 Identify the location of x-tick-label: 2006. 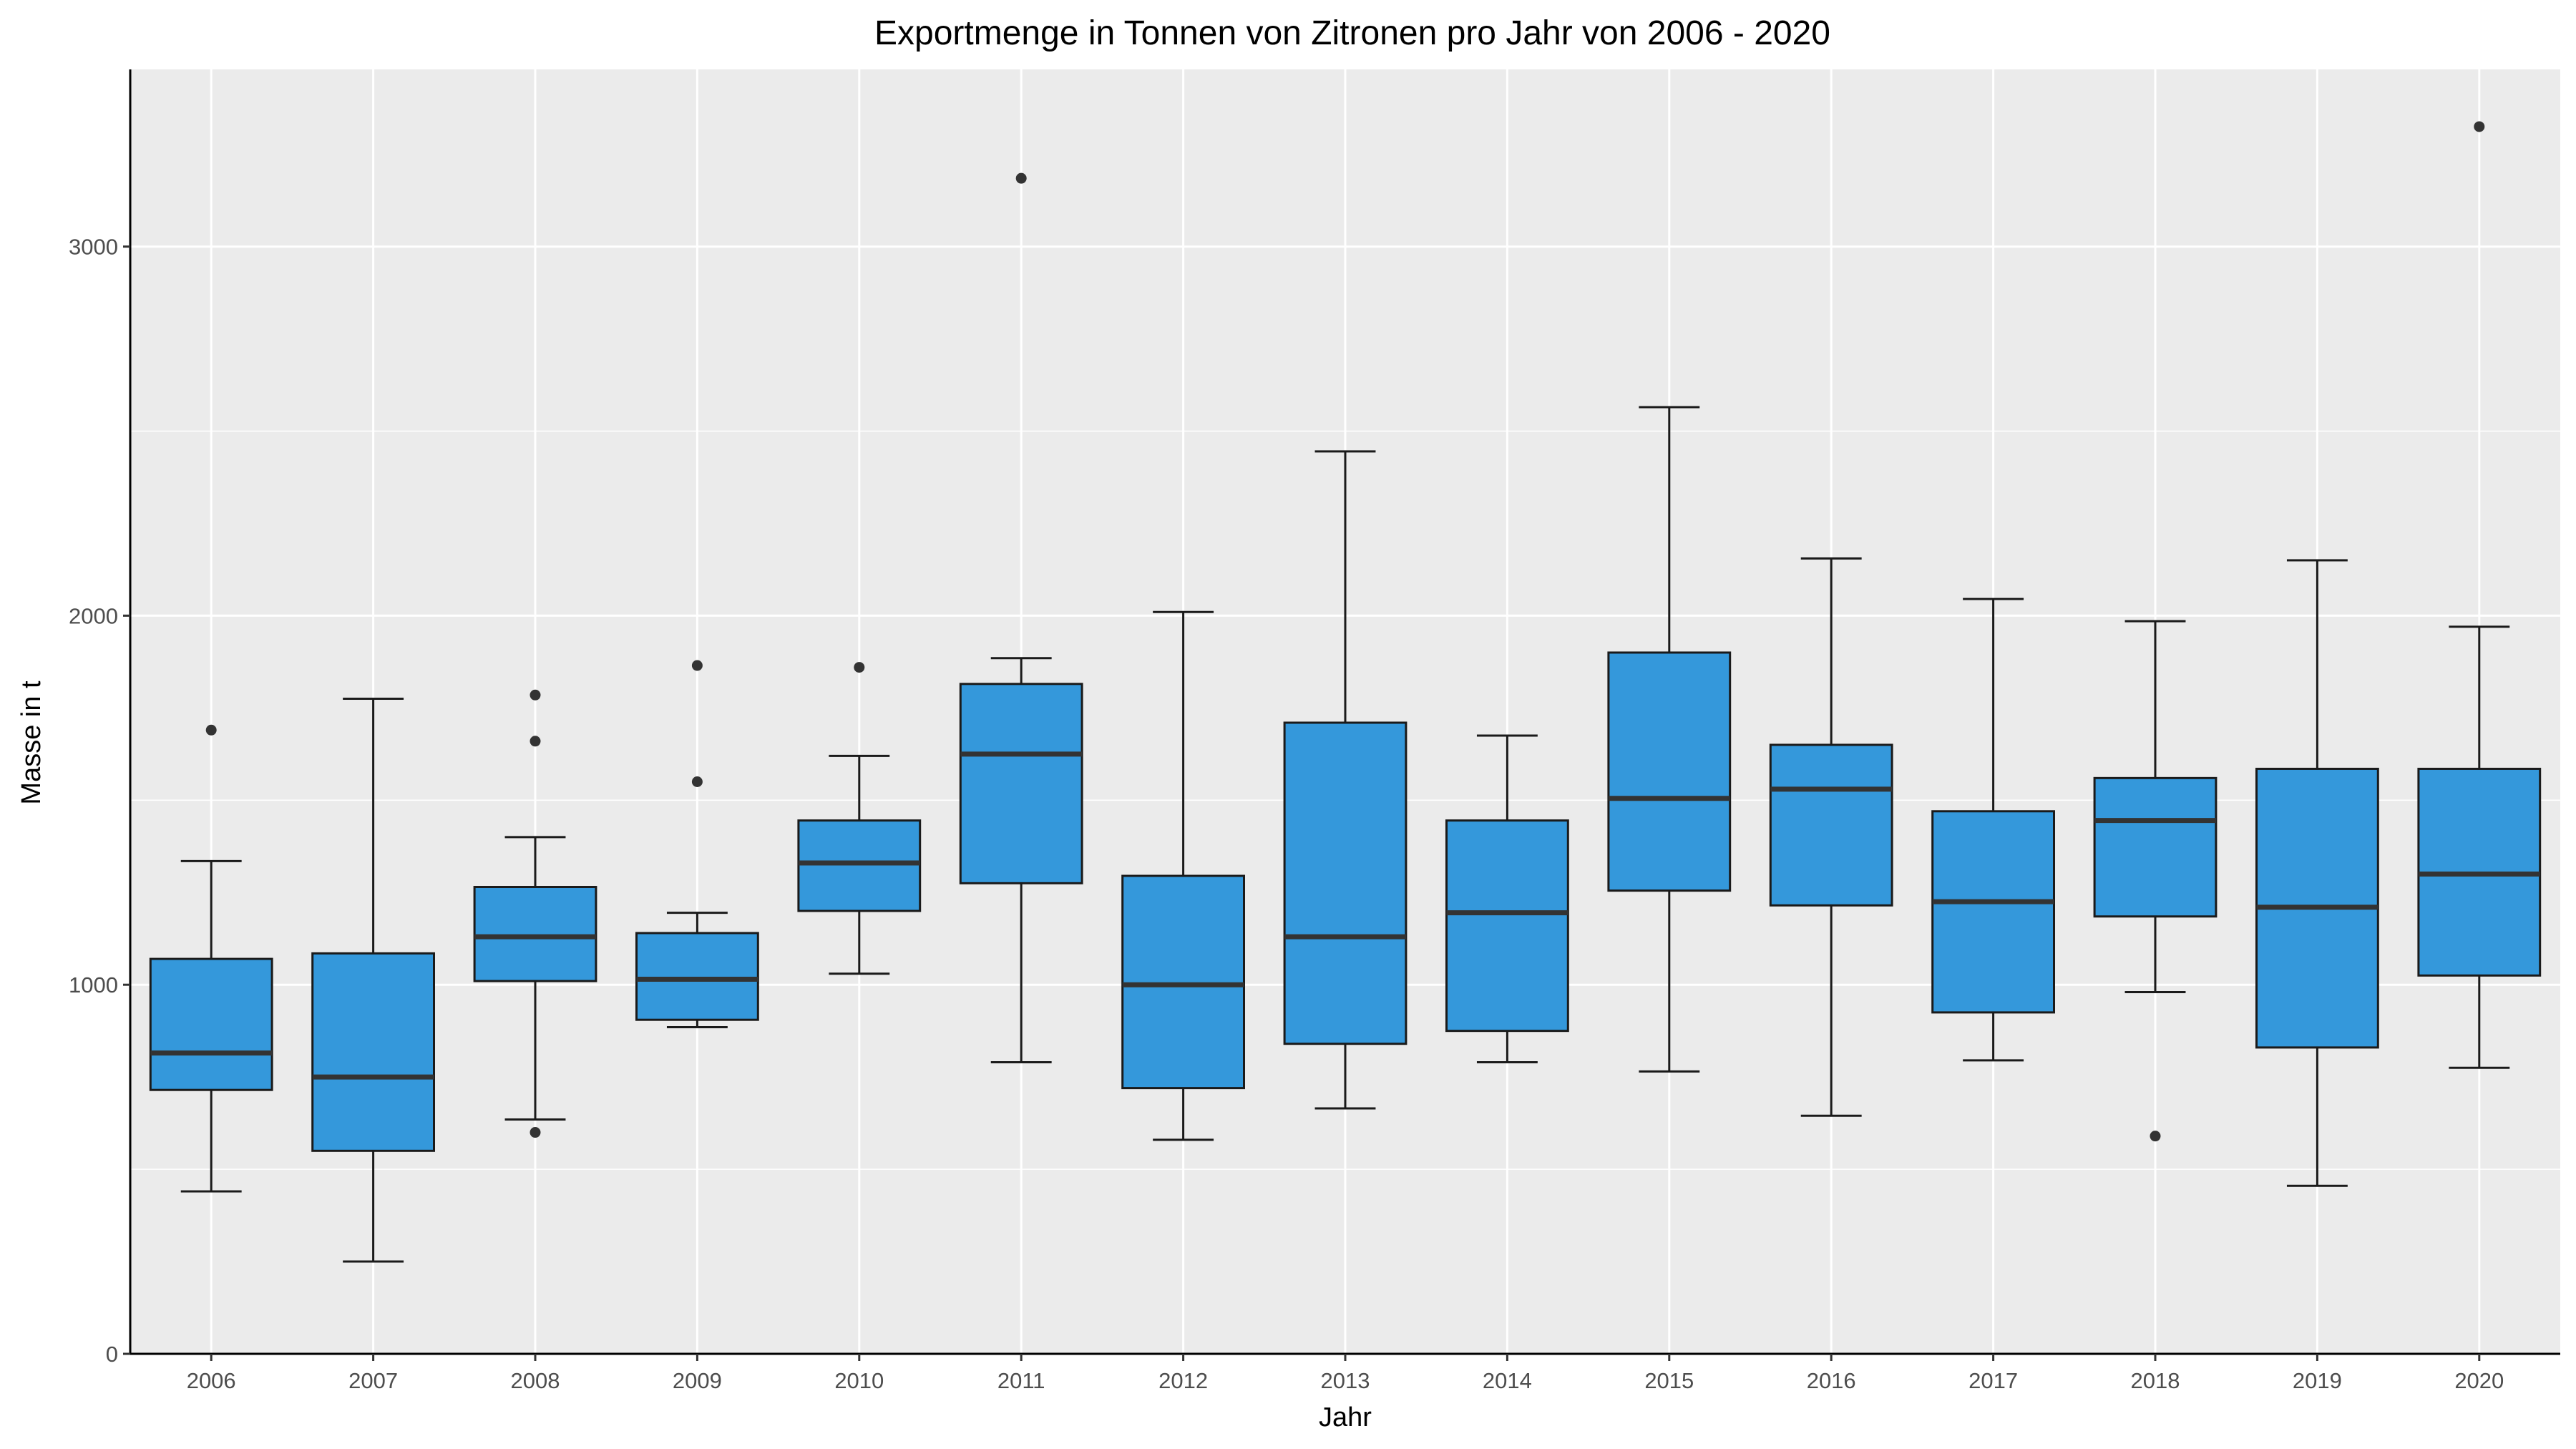
(211, 1380).